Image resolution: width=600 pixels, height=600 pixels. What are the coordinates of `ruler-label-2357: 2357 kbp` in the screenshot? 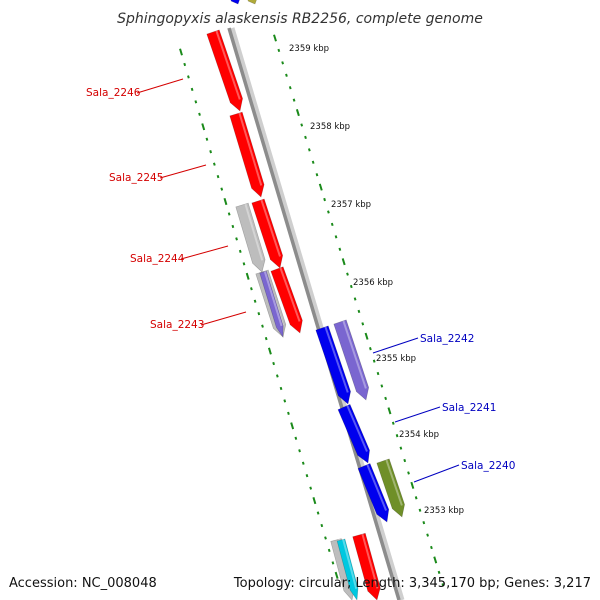 It's located at (351, 205).